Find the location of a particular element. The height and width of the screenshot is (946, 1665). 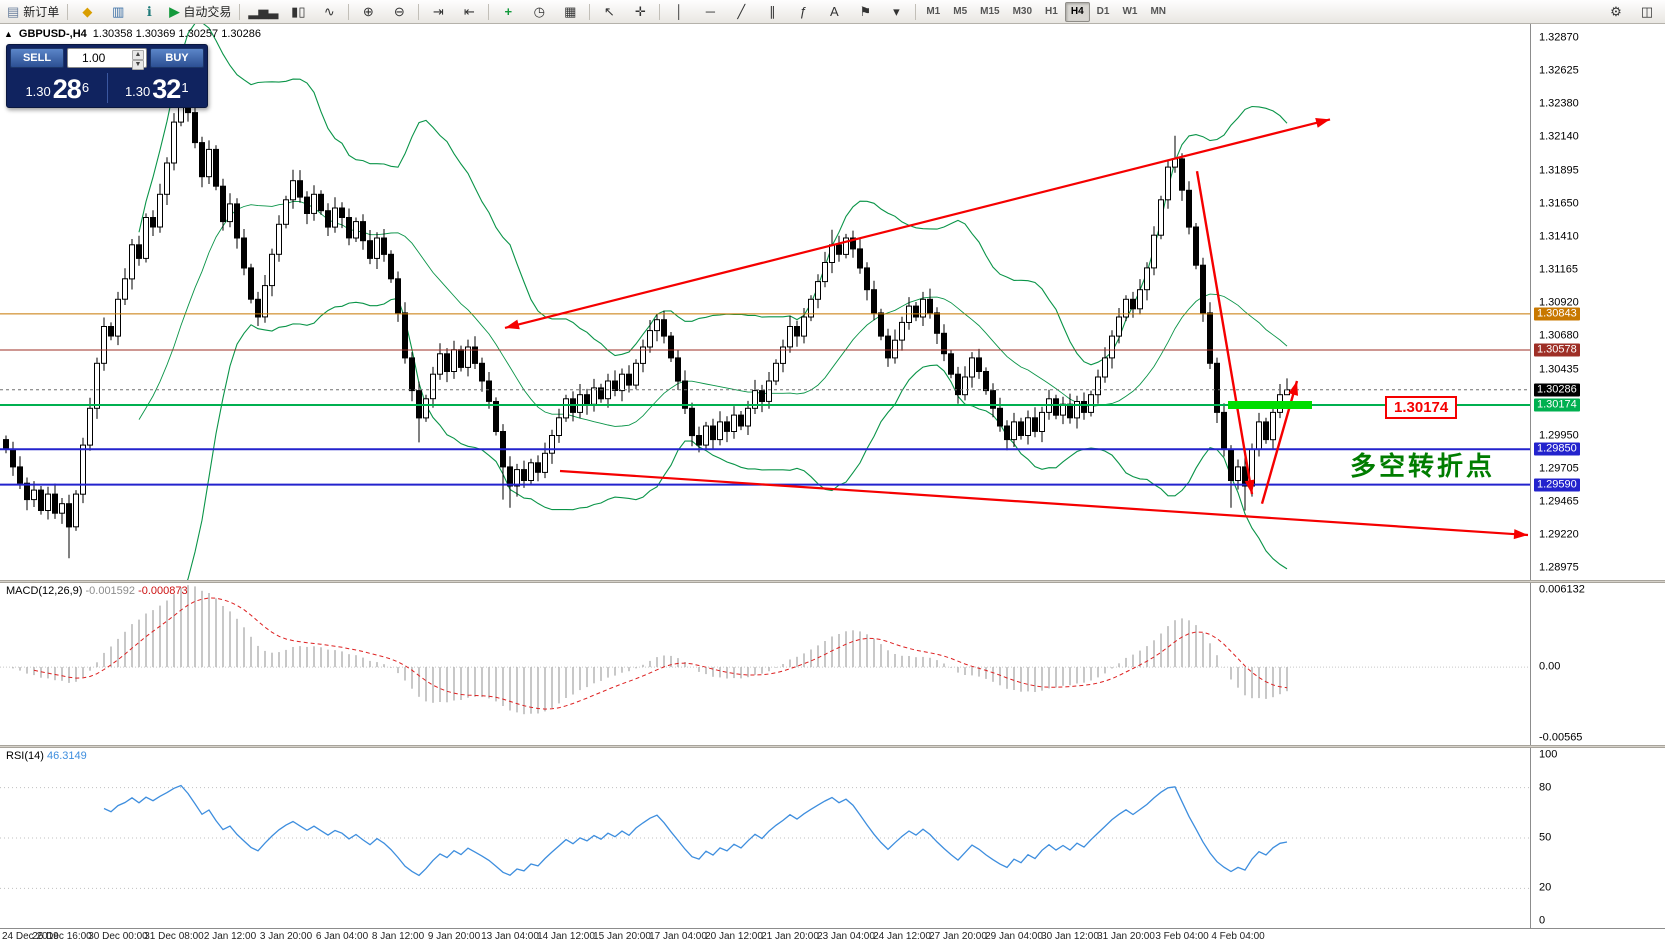

channel-icon-button: ∥ is located at coordinates (772, 12).